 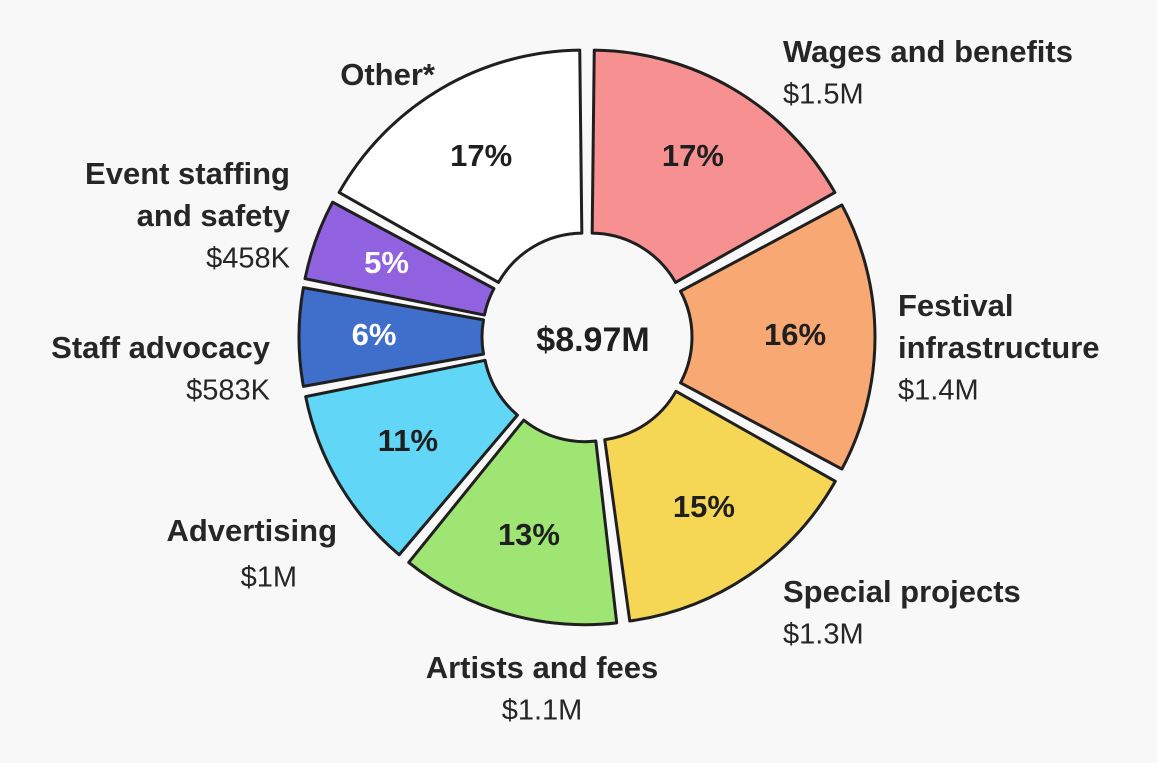 What do you see at coordinates (228, 391) in the screenshot?
I see `category-amount: $583K` at bounding box center [228, 391].